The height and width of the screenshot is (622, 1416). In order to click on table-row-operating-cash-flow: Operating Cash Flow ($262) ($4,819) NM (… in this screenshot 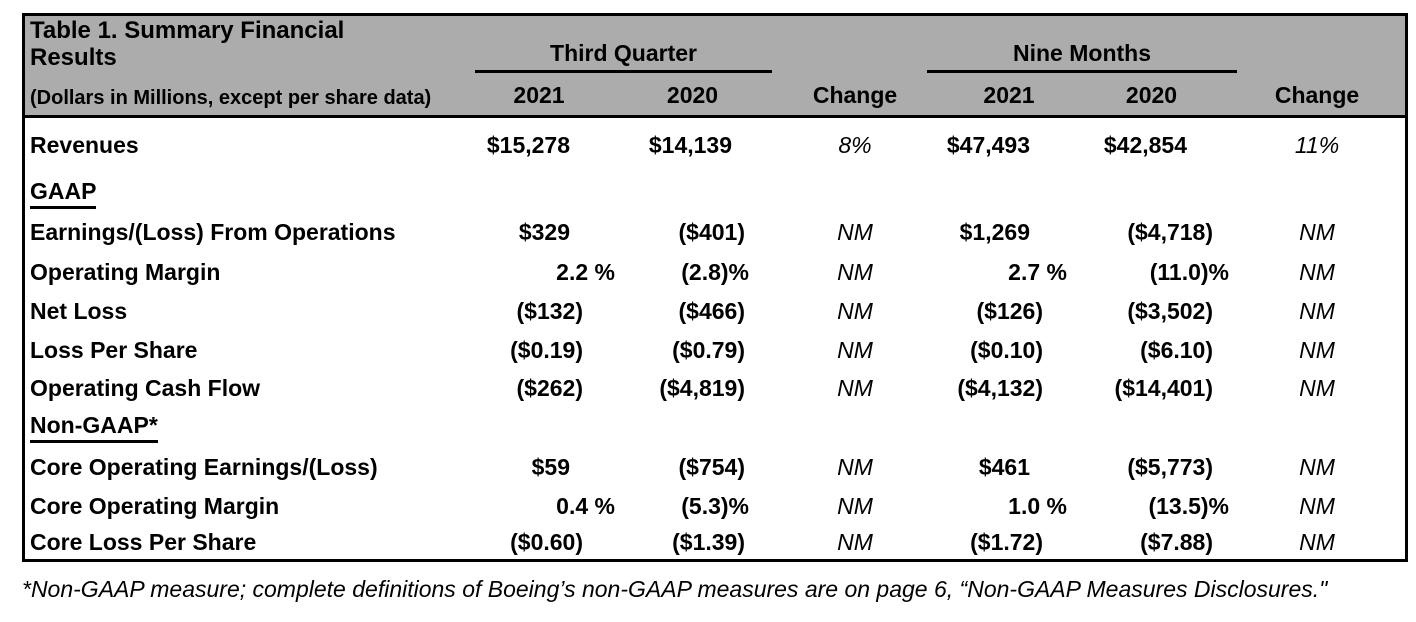, I will do `click(715, 388)`.